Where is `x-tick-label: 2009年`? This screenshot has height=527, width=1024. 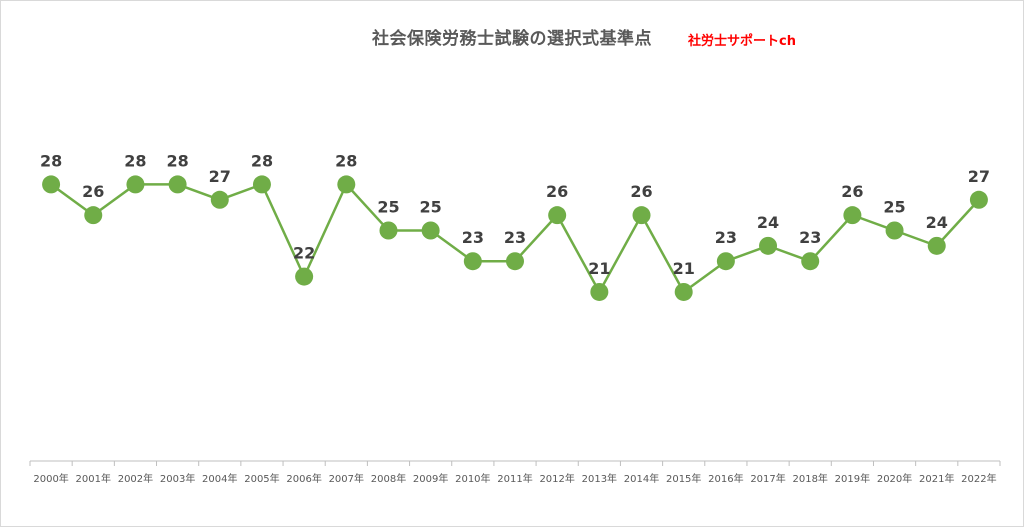 x-tick-label: 2009年 is located at coordinates (430, 478).